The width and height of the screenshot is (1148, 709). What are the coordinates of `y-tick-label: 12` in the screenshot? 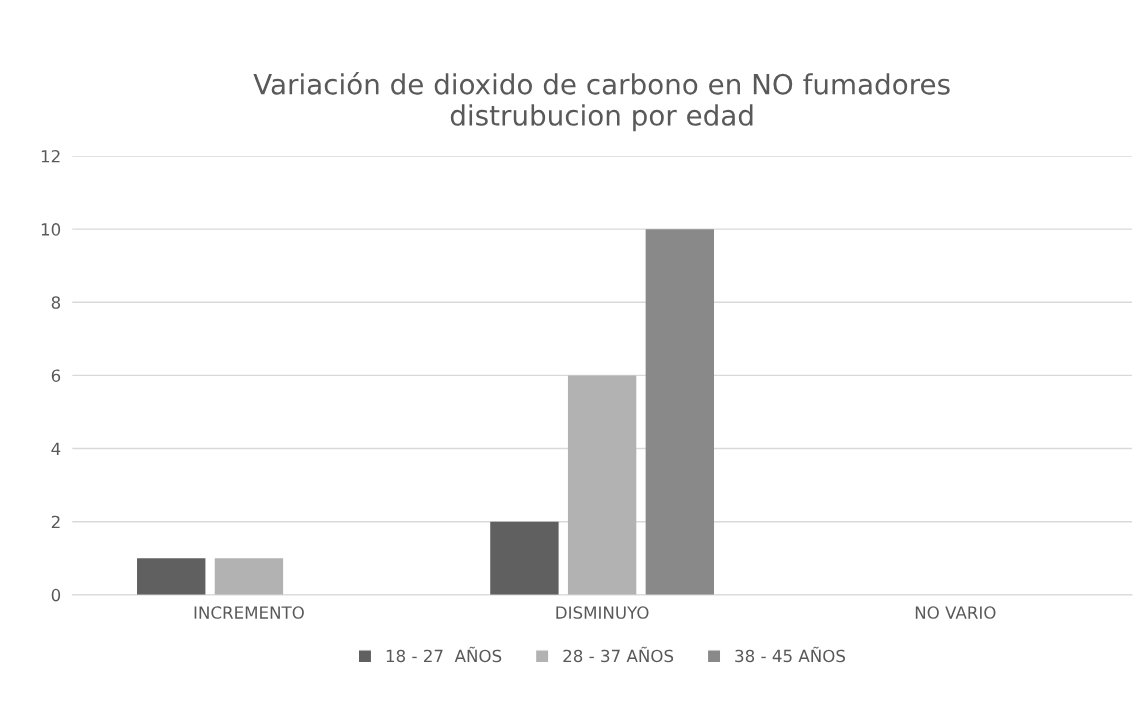 It's located at (50, 156).